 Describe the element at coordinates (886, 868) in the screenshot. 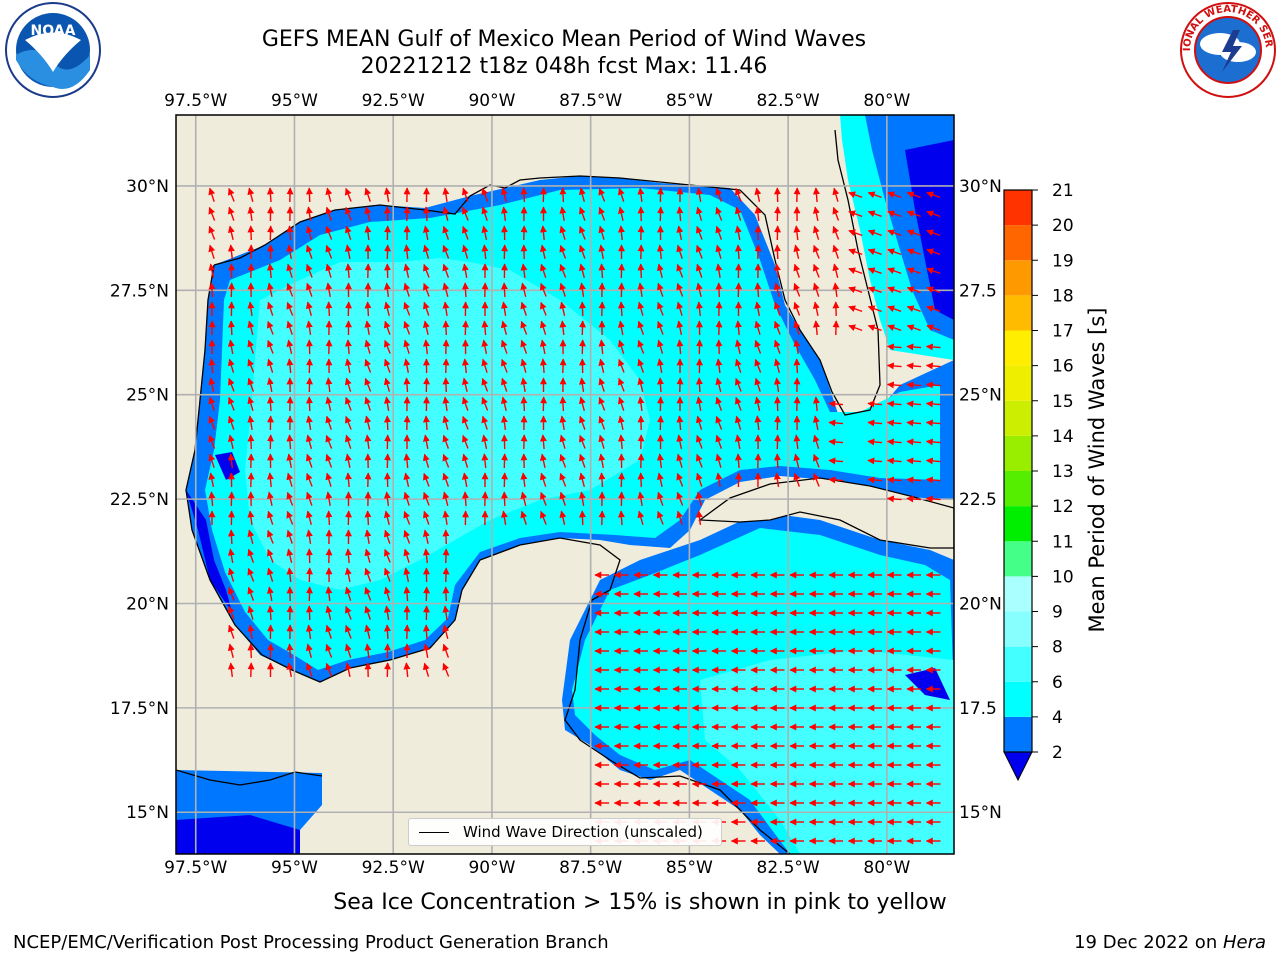

I see `lon-tick-bottom-7: 80°W` at that location.